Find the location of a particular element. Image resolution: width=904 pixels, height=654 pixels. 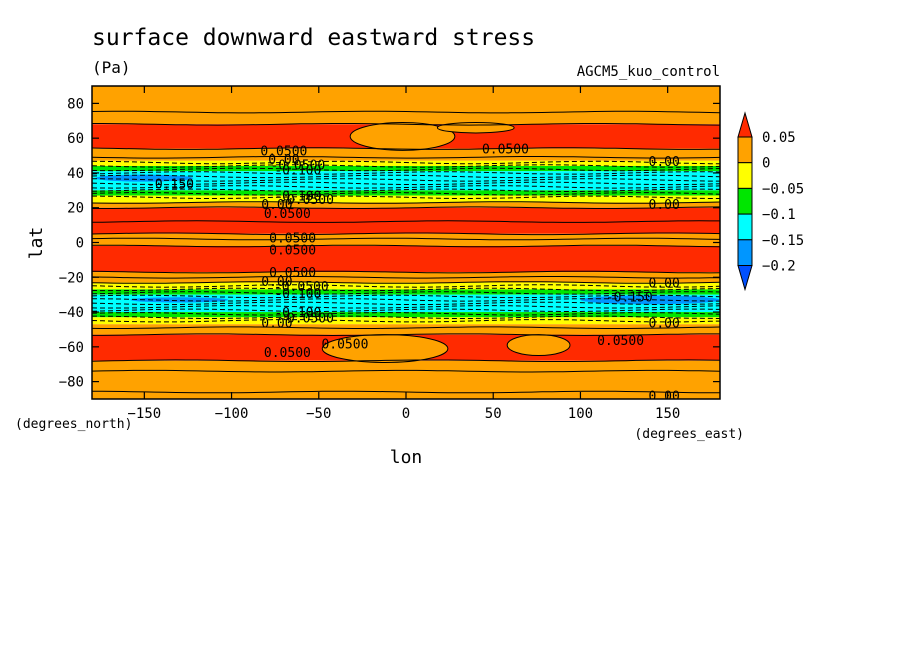

model-label: AGCM5_kuo_control is located at coordinates (648, 72).